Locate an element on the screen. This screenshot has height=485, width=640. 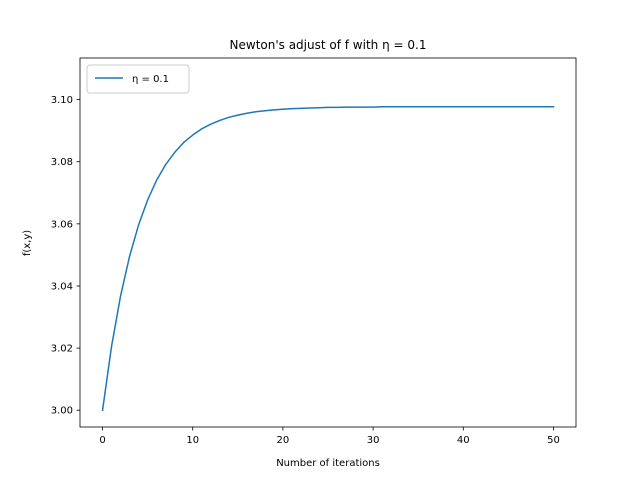
legend-entry-label: η = 0.1 is located at coordinates (150, 79).